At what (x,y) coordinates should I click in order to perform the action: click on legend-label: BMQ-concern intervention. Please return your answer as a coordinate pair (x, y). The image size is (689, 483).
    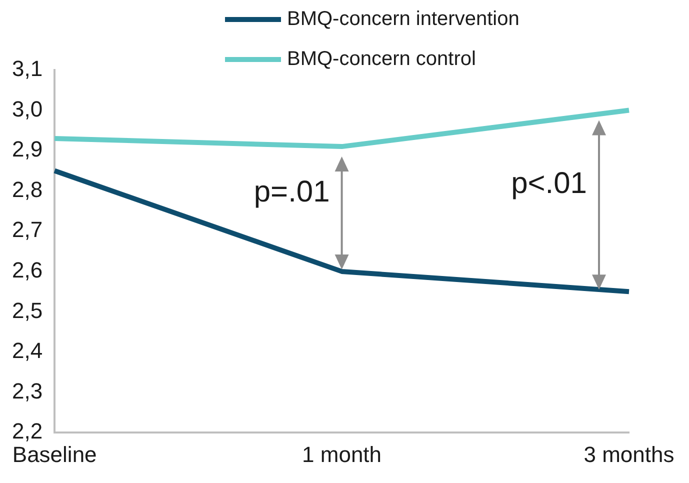
    Looking at the image, I should click on (403, 19).